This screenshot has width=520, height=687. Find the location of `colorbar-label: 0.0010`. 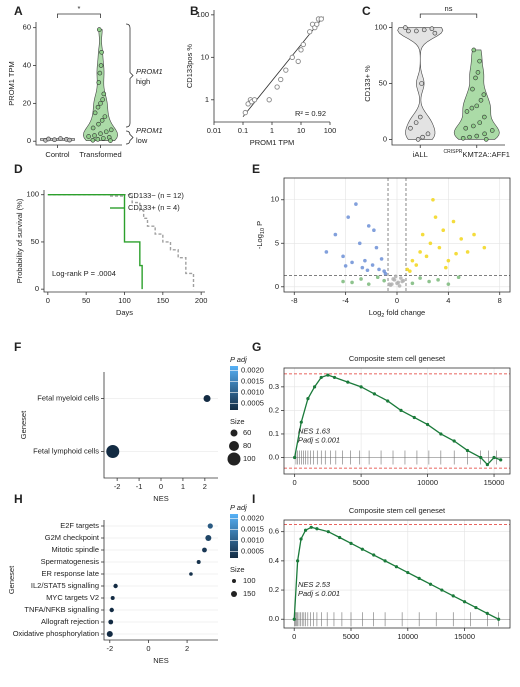

colorbar-label: 0.0010 is located at coordinates (252, 391).